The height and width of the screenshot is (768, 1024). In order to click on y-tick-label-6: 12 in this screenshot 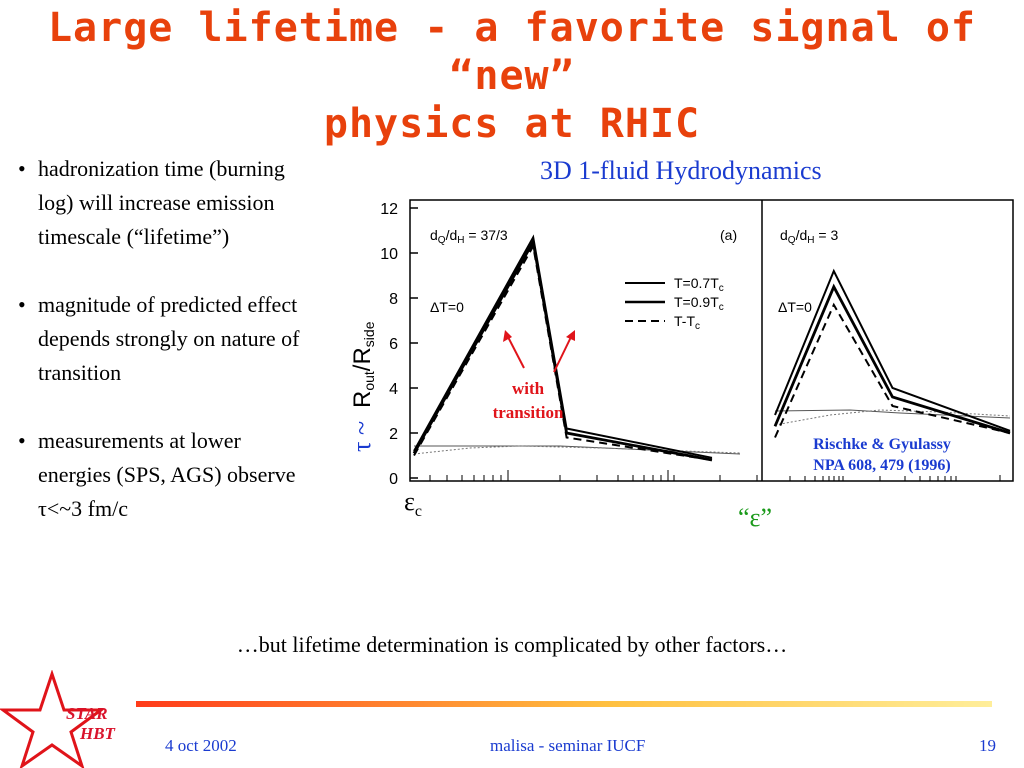, I will do `click(389, 209)`.